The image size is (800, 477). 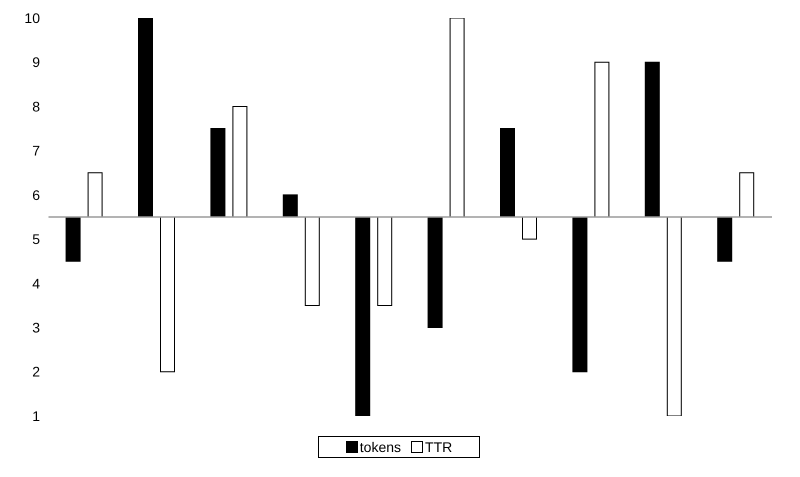 I want to click on y-tick-label: 6, so click(x=36, y=194).